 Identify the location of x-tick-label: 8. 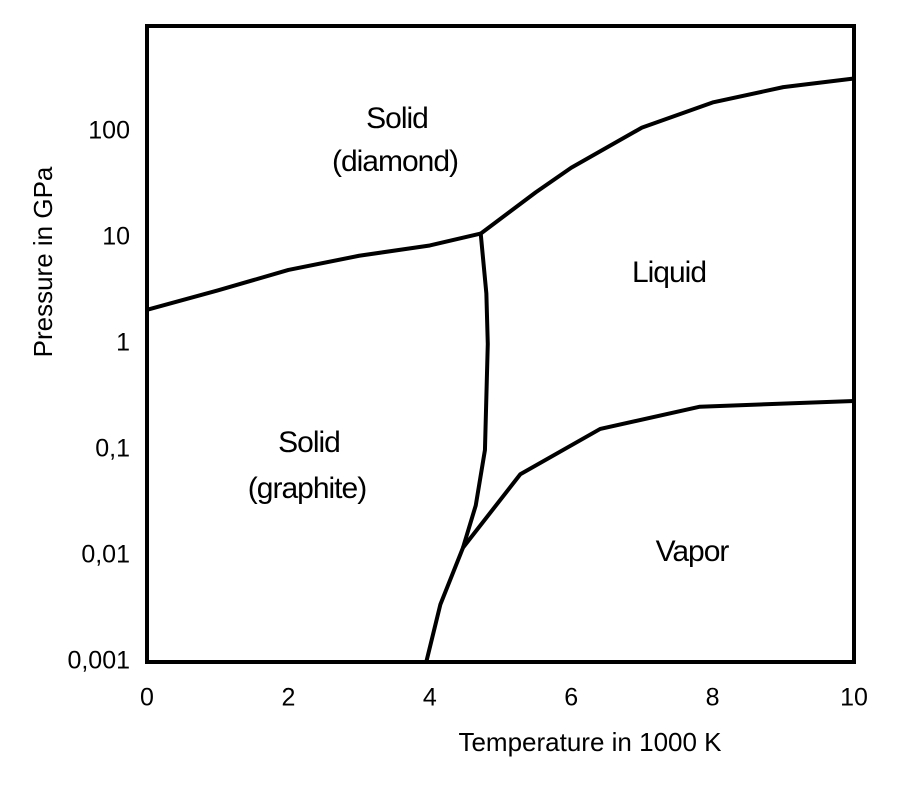
(713, 698).